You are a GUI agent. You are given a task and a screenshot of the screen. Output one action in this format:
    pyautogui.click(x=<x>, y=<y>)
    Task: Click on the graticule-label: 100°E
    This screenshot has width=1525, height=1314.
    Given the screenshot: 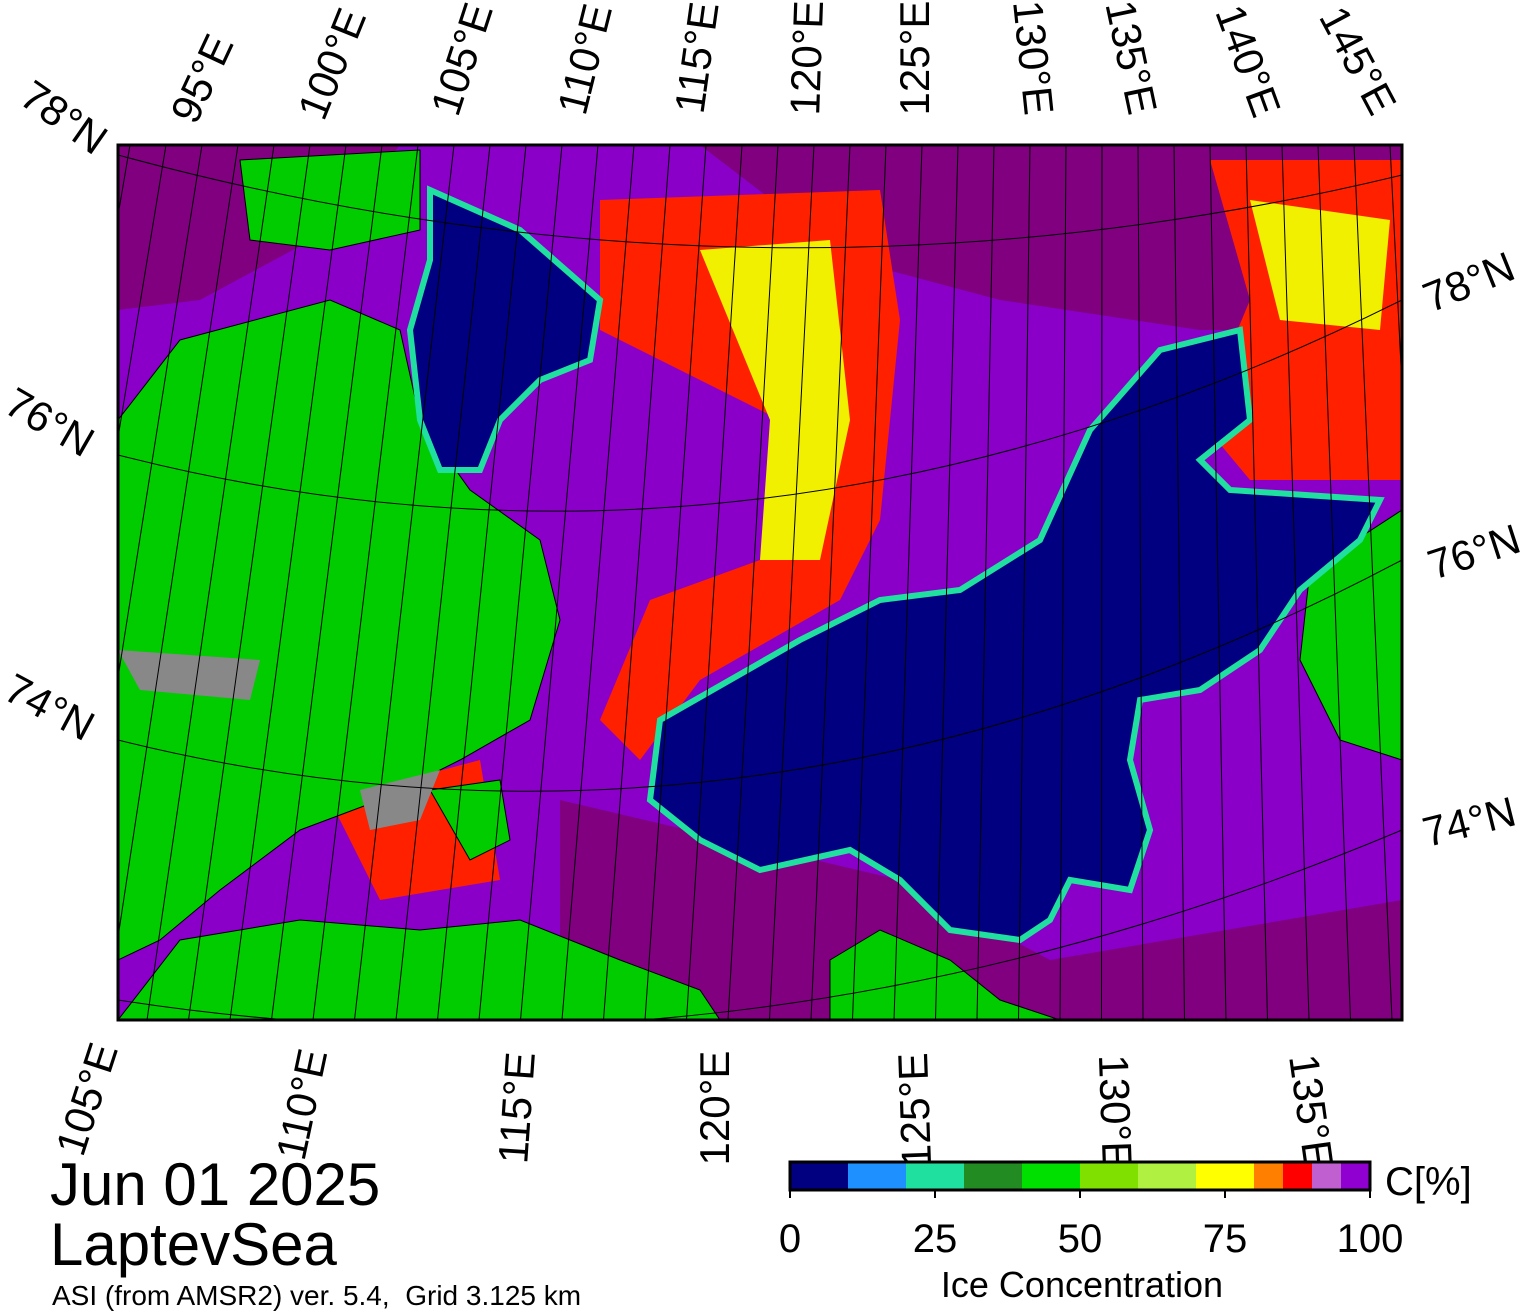 What is the action you would take?
    pyautogui.click(x=332, y=64)
    